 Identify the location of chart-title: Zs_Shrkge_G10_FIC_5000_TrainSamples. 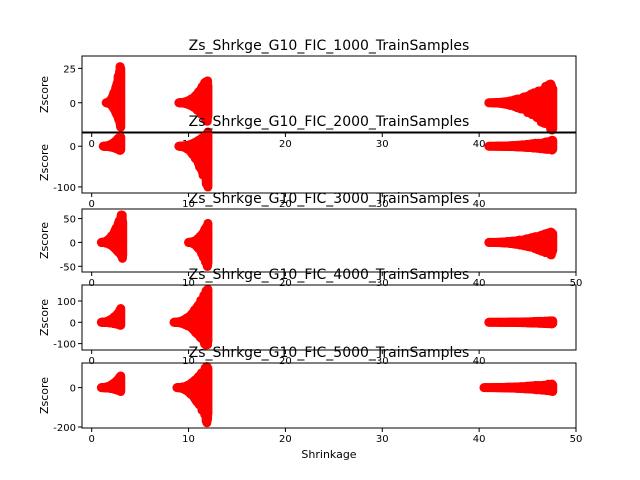
(329, 353).